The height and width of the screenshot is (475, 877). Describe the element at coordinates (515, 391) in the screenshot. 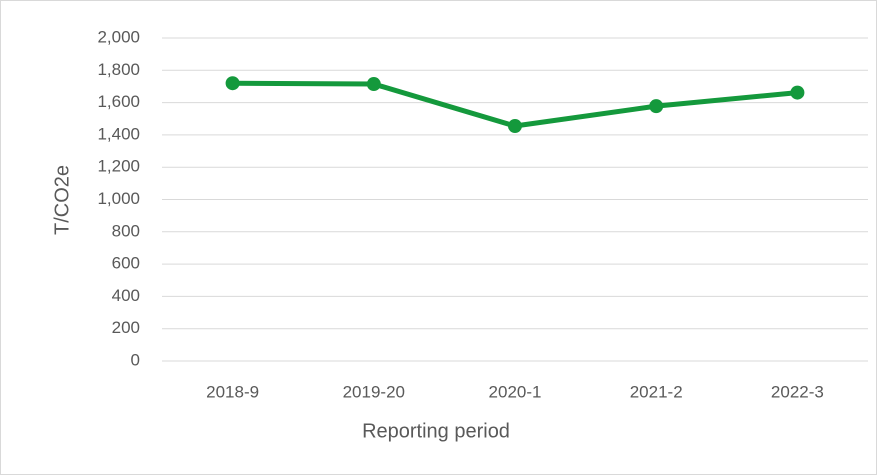

I see `x-tick-label: 2020-1` at that location.